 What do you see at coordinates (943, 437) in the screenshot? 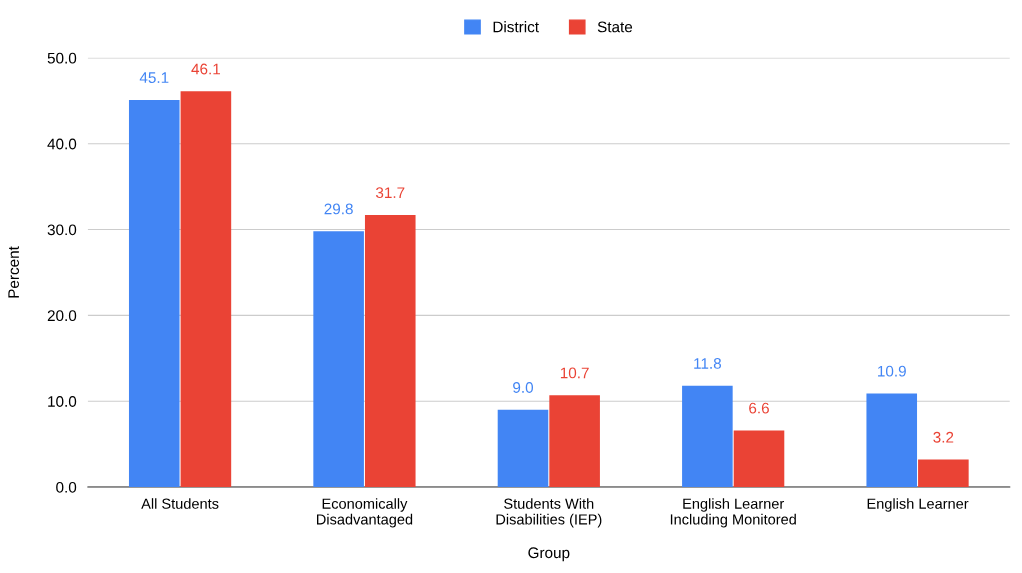
I see `data-label: 3.2` at bounding box center [943, 437].